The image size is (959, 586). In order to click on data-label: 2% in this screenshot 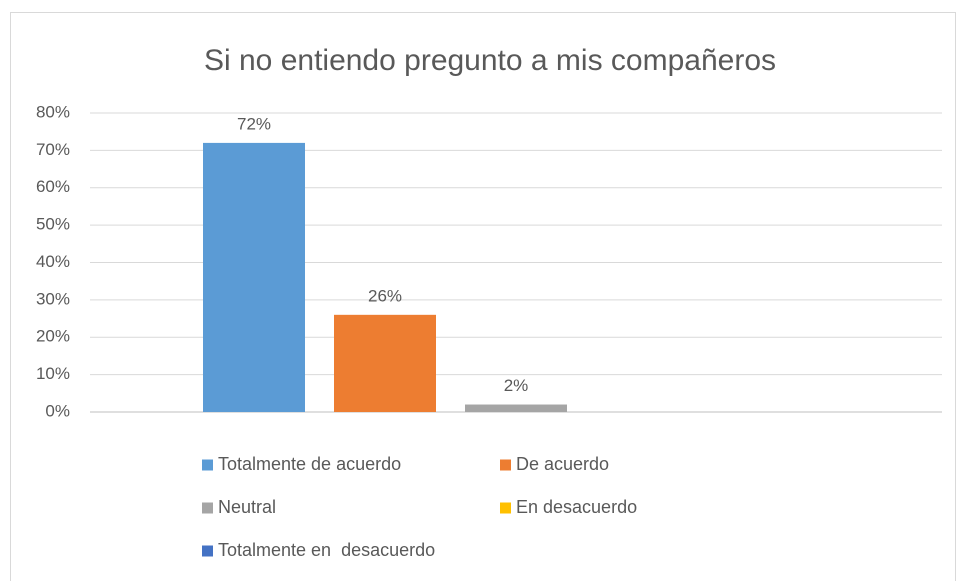, I will do `click(516, 385)`.